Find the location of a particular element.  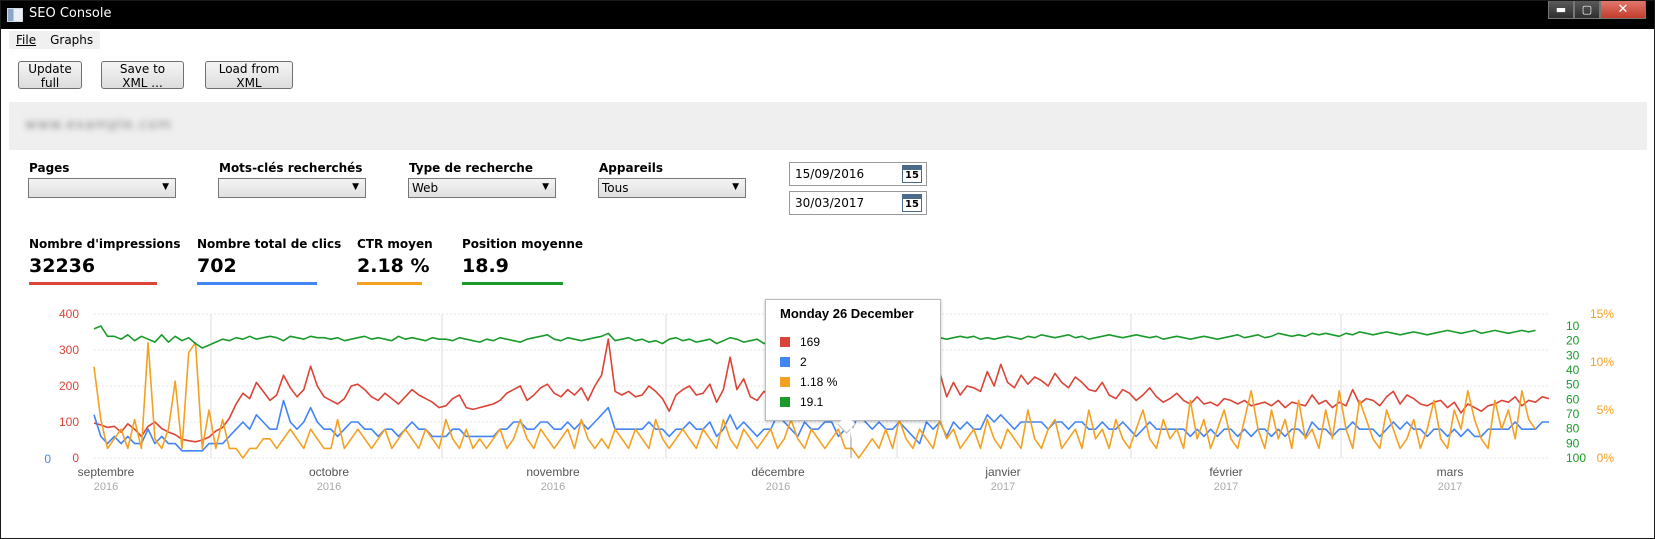

tooltip-clicks: 2 is located at coordinates (803, 362).